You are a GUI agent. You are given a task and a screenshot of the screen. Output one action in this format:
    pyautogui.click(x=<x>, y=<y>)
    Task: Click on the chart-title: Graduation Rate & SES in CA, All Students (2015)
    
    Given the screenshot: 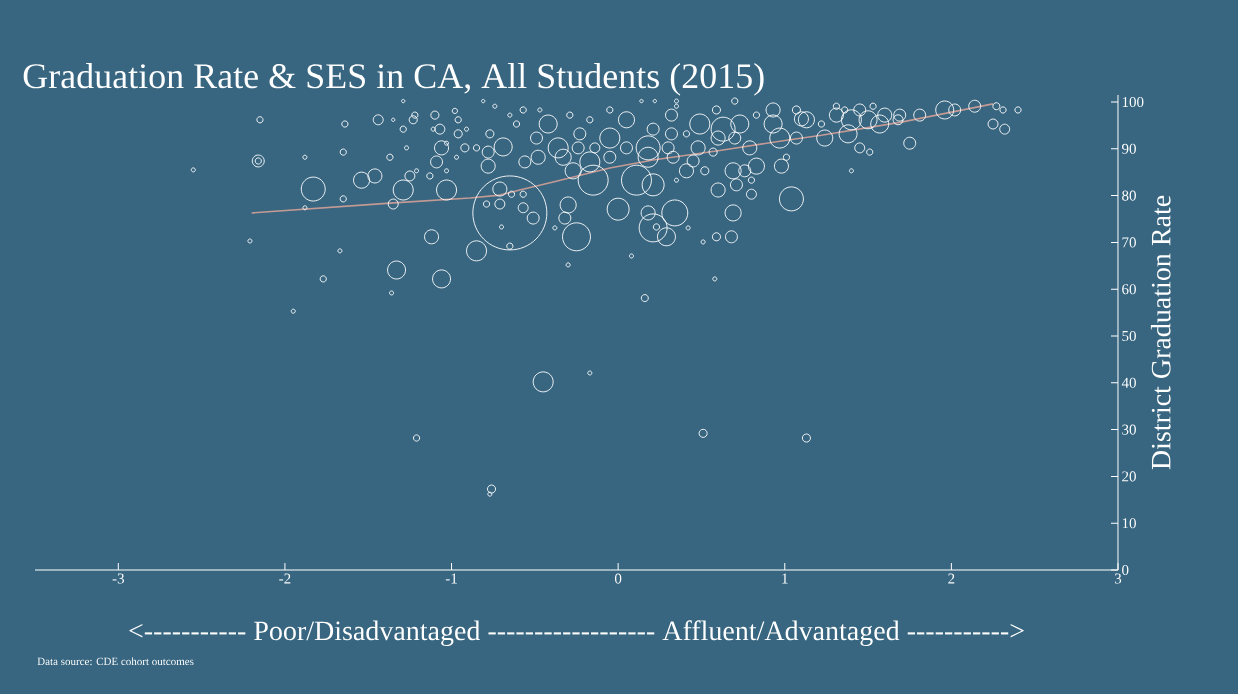 What is the action you would take?
    pyautogui.click(x=393, y=79)
    